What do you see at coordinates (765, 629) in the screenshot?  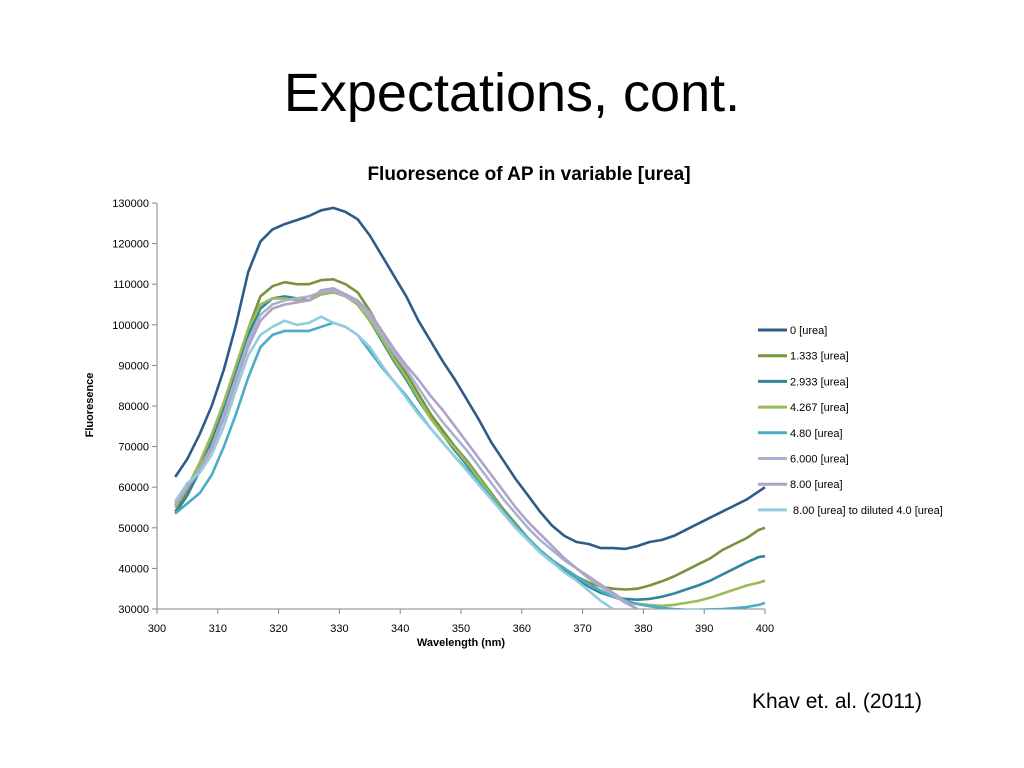 I see `x-tick-label: 400` at bounding box center [765, 629].